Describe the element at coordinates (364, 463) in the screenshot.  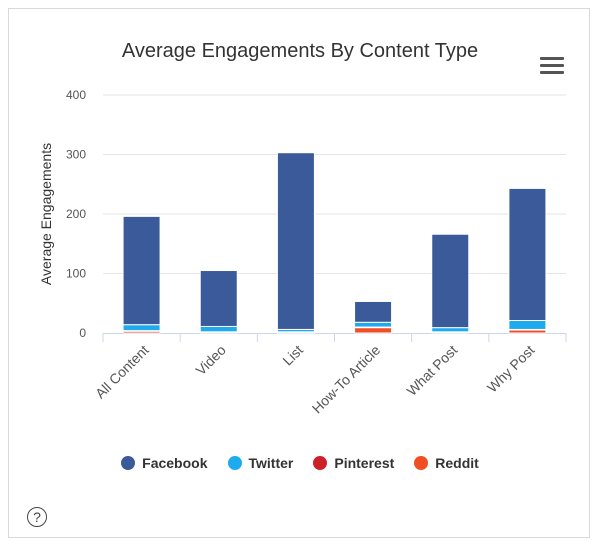
I see `legend-label: Pinterest` at that location.